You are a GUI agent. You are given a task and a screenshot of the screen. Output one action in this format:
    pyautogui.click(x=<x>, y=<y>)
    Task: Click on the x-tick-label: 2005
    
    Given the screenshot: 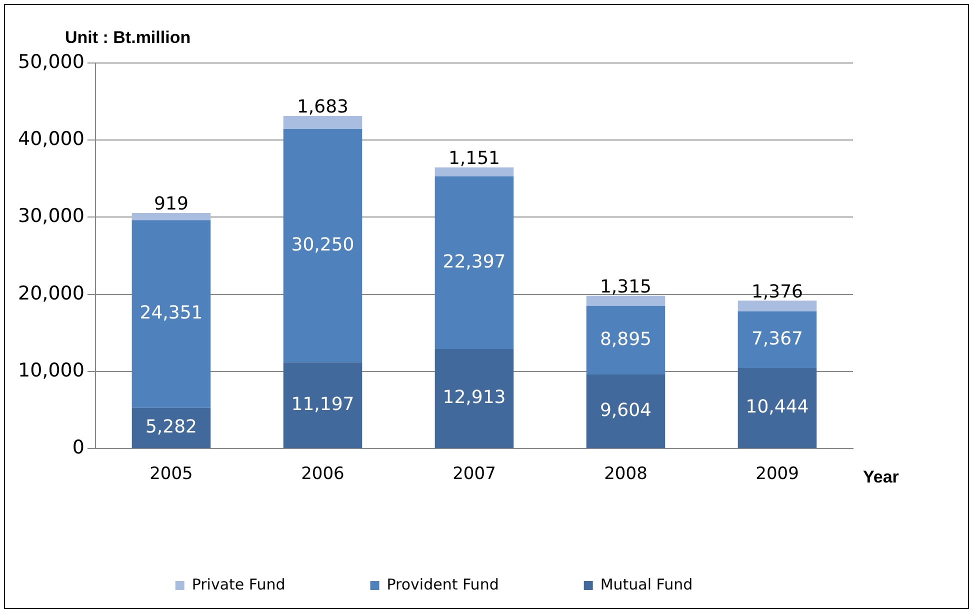 What is the action you would take?
    pyautogui.click(x=171, y=474)
    